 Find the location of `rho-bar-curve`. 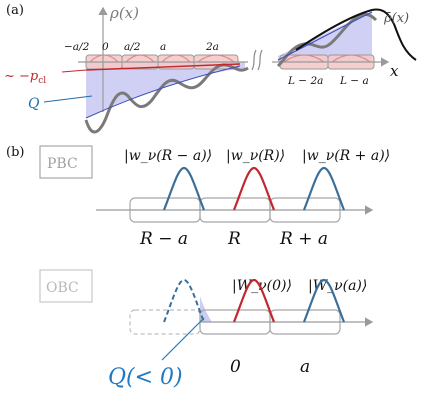

rho-bar-curve is located at coordinates (356, 34).